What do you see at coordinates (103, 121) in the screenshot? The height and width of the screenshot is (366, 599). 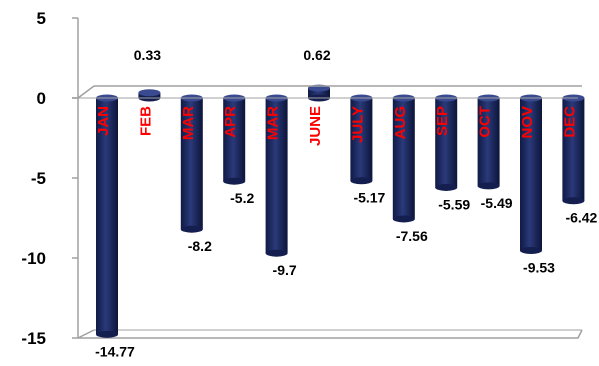 I see `category-label: JAN` at bounding box center [103, 121].